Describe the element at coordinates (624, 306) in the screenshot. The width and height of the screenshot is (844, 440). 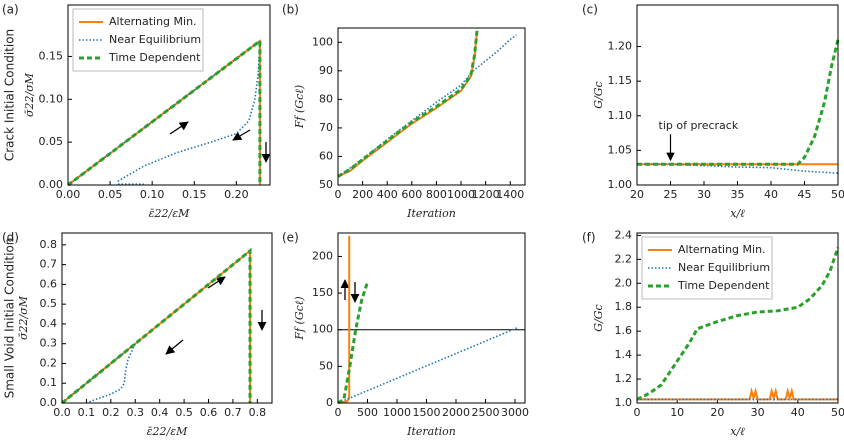
I see `y-tick-label: 1.8` at that location.